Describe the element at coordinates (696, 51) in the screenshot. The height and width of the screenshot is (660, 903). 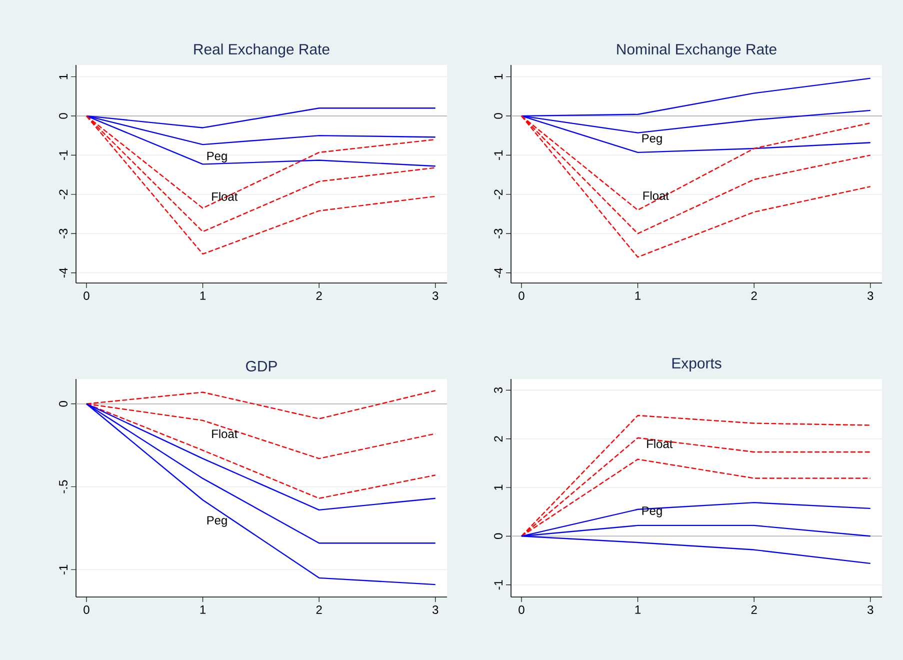
I see `chart-title: Nominal Exchange Rate` at that location.